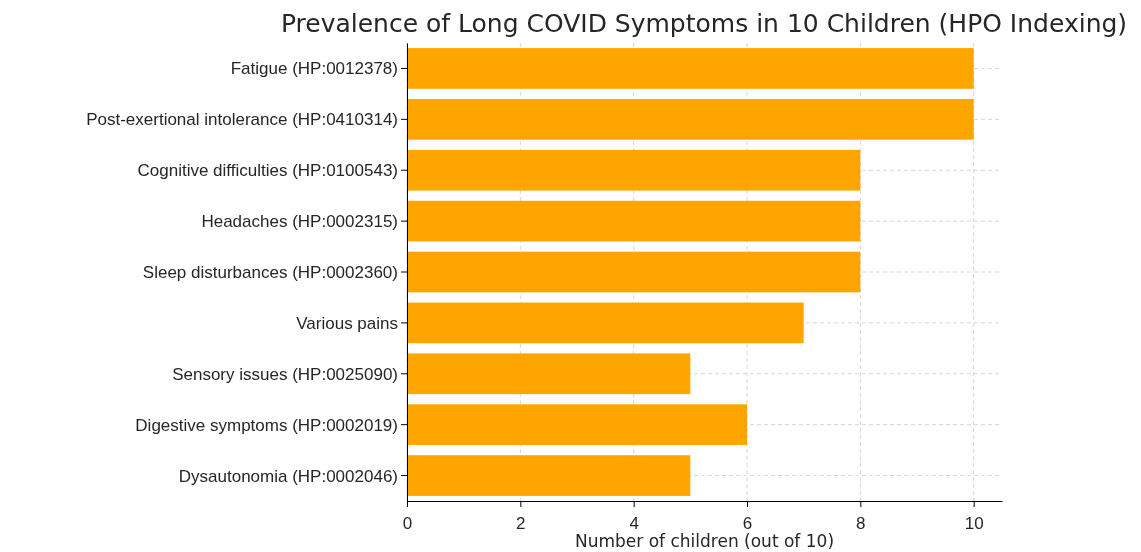 This screenshot has height=552, width=1141. Describe the element at coordinates (704, 541) in the screenshot. I see `x-axis-title: Number of children (out of 10)` at that location.